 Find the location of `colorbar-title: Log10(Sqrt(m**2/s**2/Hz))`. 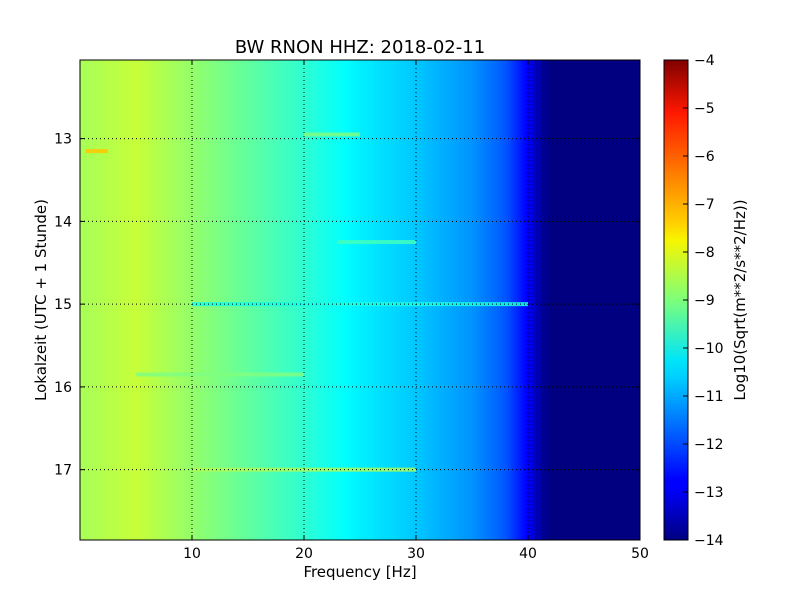

colorbar-title: Log10(Sqrt(m**2/s**2/Hz)) is located at coordinates (740, 299).